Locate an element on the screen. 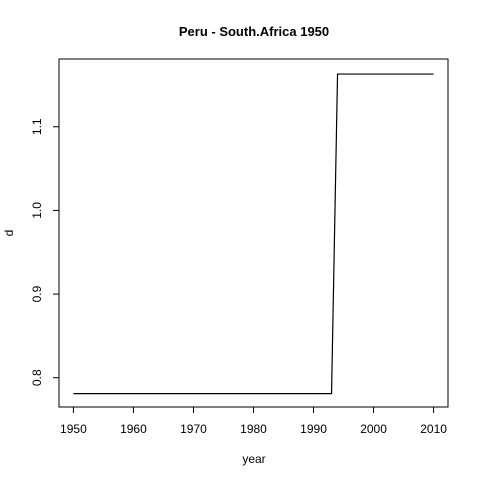  x-tick-label: 2000 is located at coordinates (373, 429).